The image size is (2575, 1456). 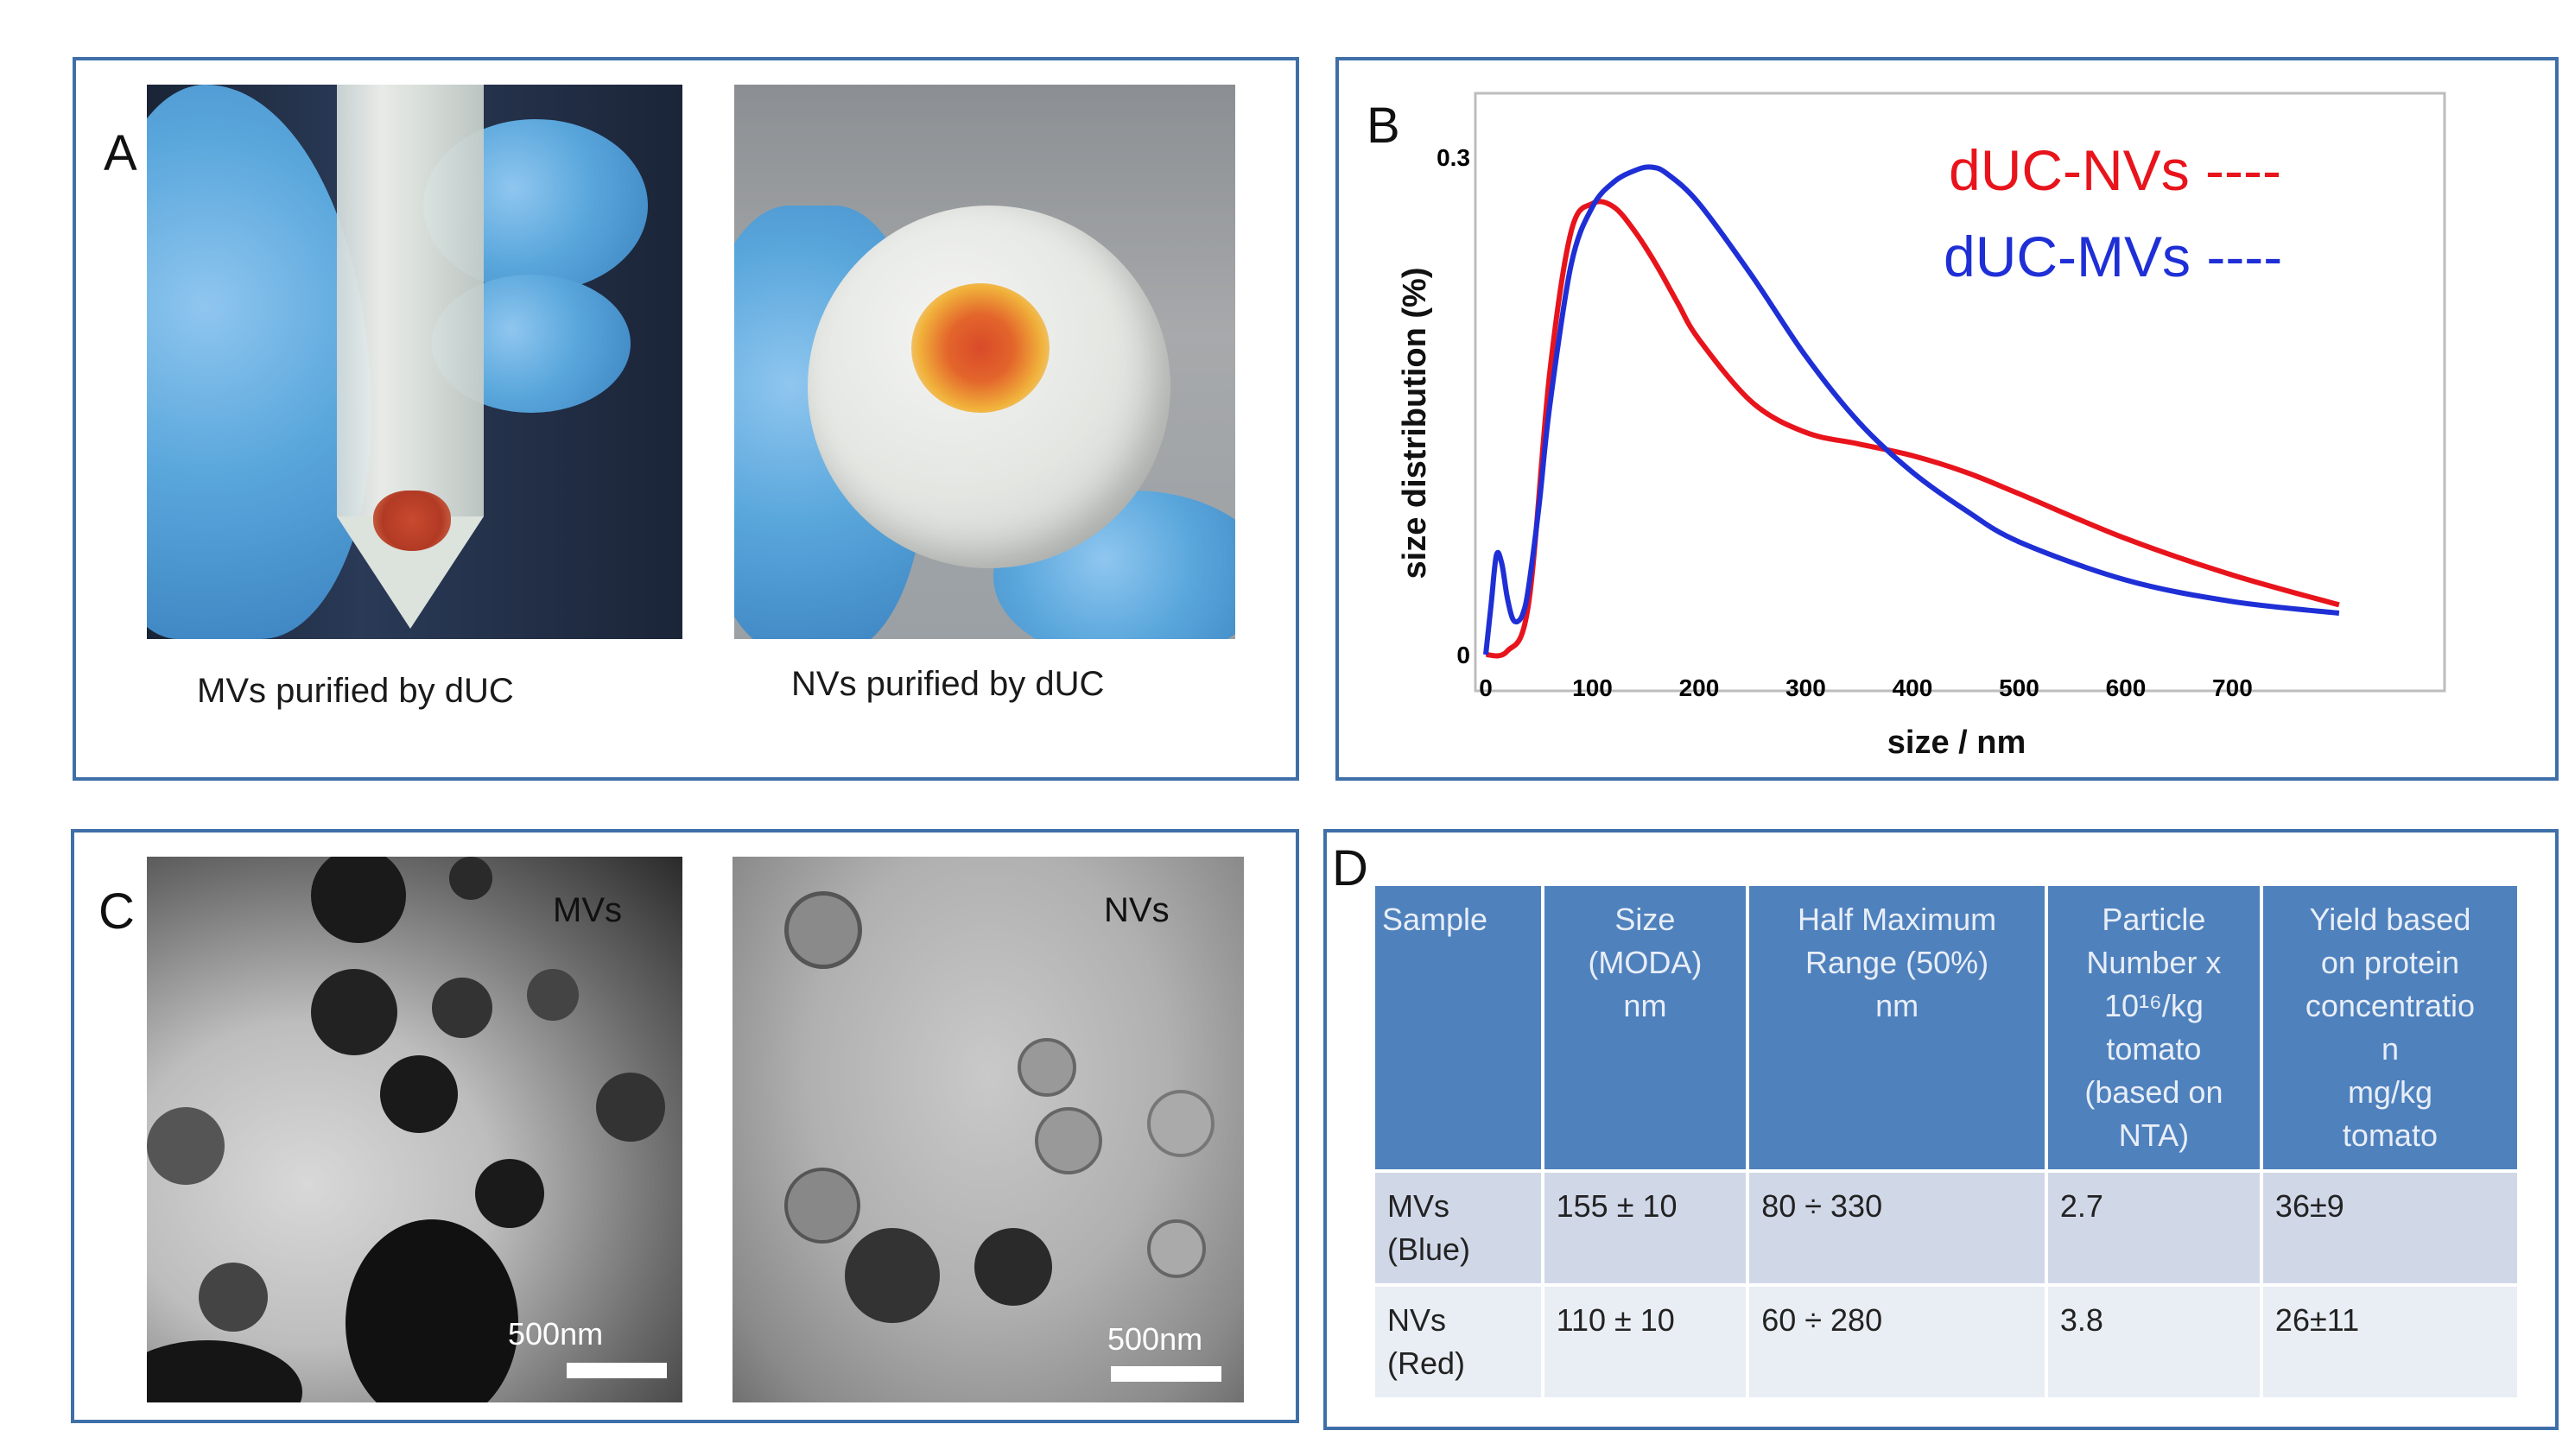 What do you see at coordinates (2019, 688) in the screenshot?
I see `x-tick-label: 500` at bounding box center [2019, 688].